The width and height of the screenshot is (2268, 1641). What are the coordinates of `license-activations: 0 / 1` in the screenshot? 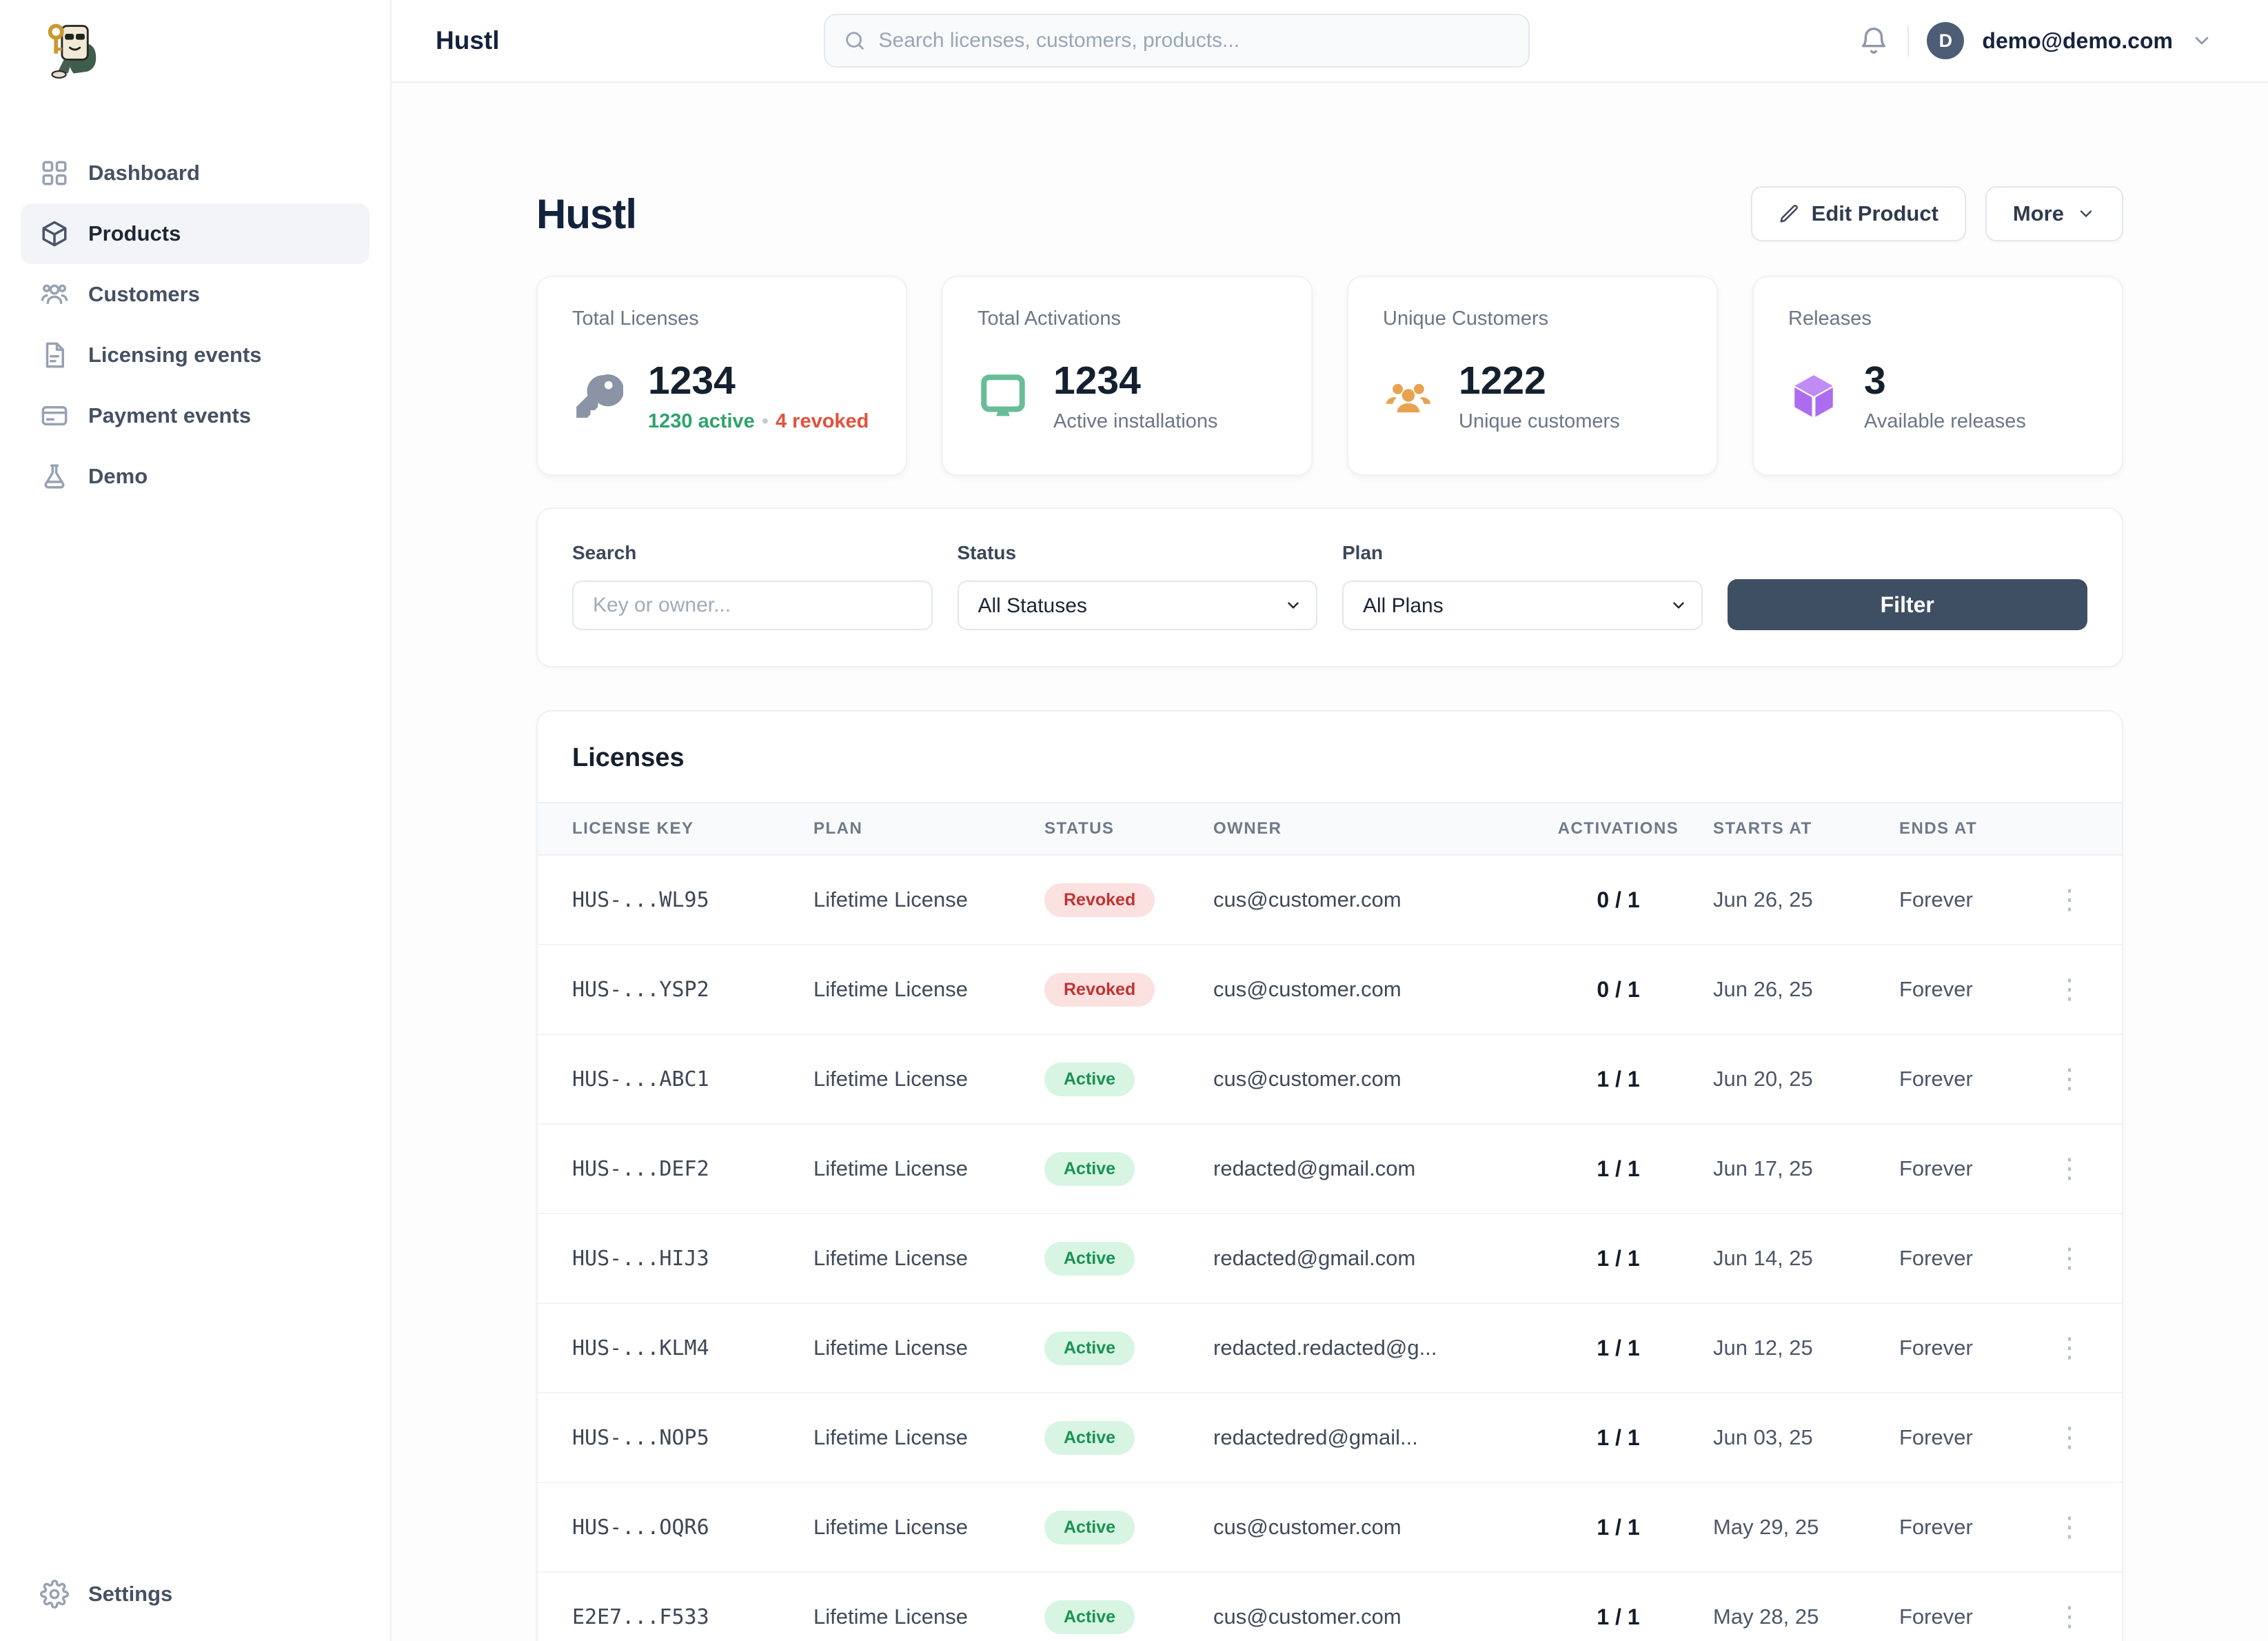 It's located at (1618, 989).